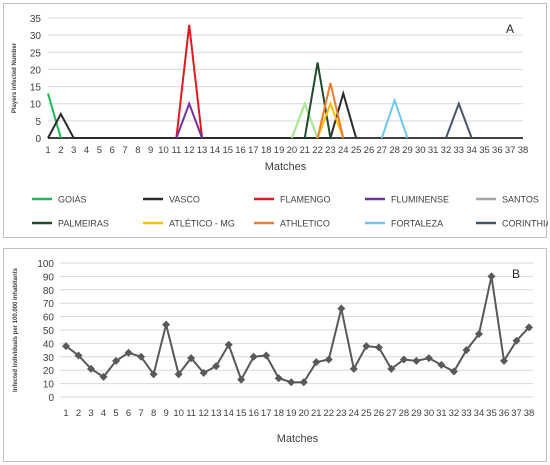 This screenshot has height=465, width=550. I want to click on legend-item: FLAMENGO, so click(292, 200).